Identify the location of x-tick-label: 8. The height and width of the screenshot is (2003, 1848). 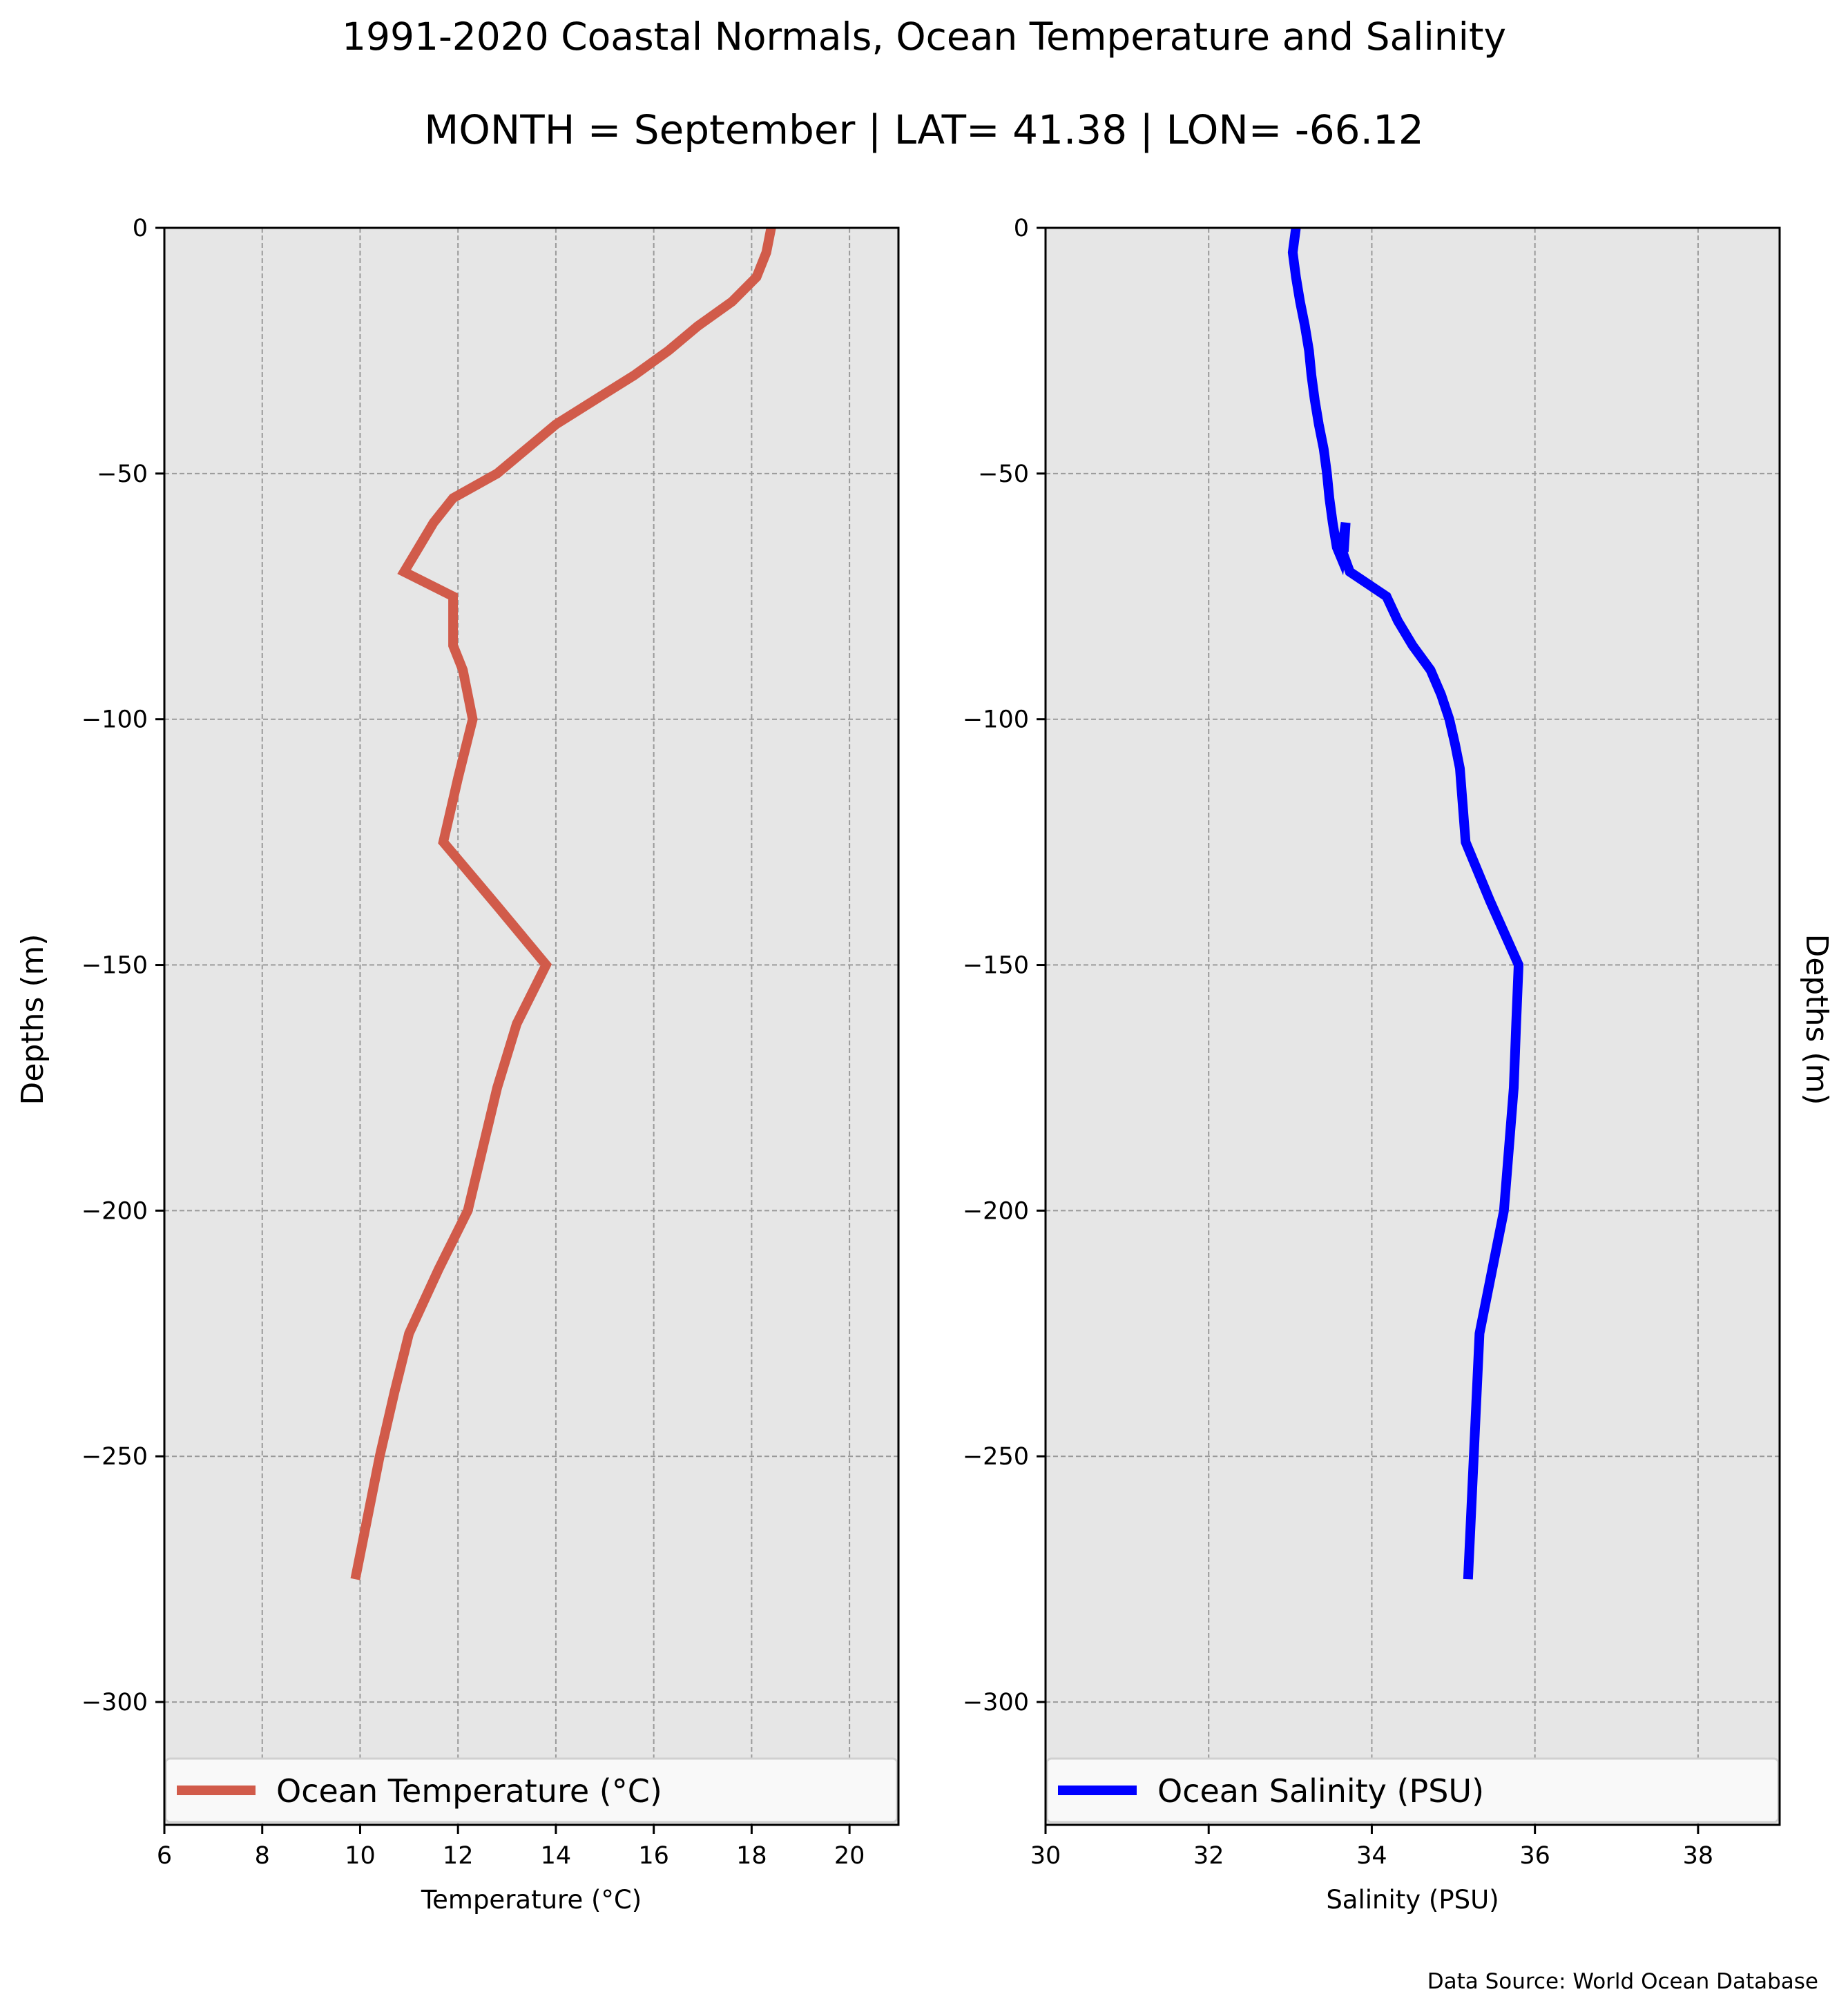
(262, 1856).